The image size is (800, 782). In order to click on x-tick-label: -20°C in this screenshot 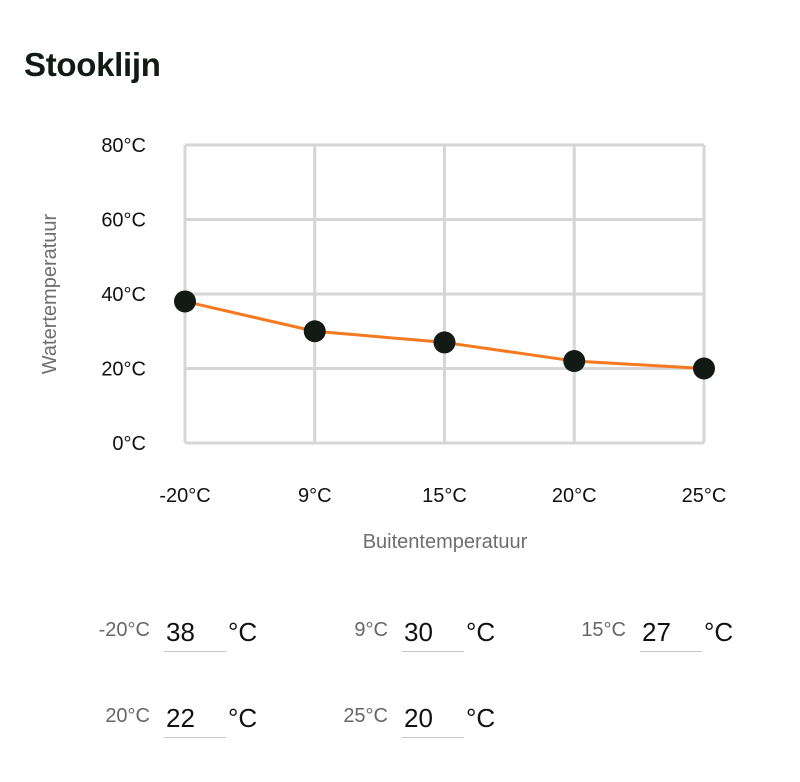, I will do `click(184, 496)`.